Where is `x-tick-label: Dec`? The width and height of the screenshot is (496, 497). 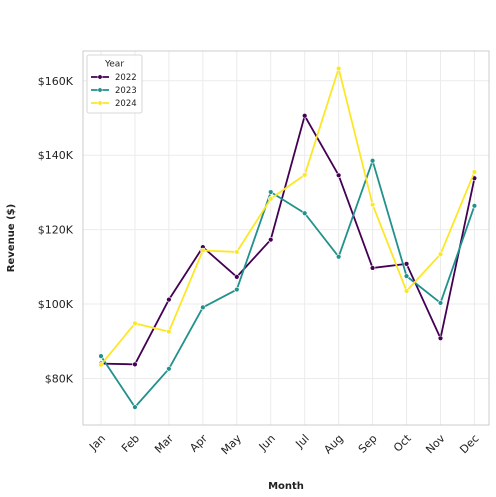
x-tick-label: Dec is located at coordinates (469, 444).